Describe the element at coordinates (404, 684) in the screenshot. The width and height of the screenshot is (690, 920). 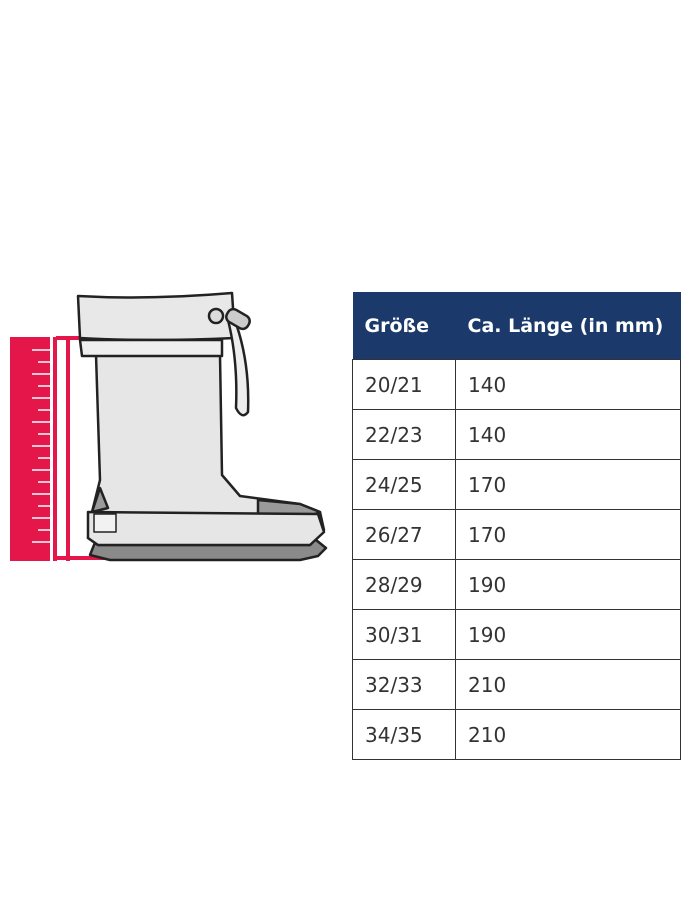
I see `size-cell: 32/33` at that location.